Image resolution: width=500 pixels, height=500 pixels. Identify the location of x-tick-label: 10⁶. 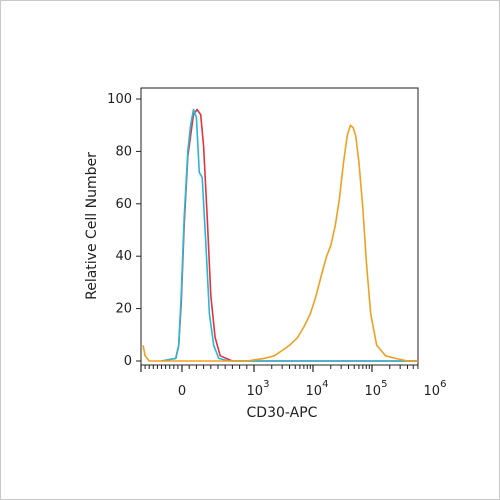
(435, 389).